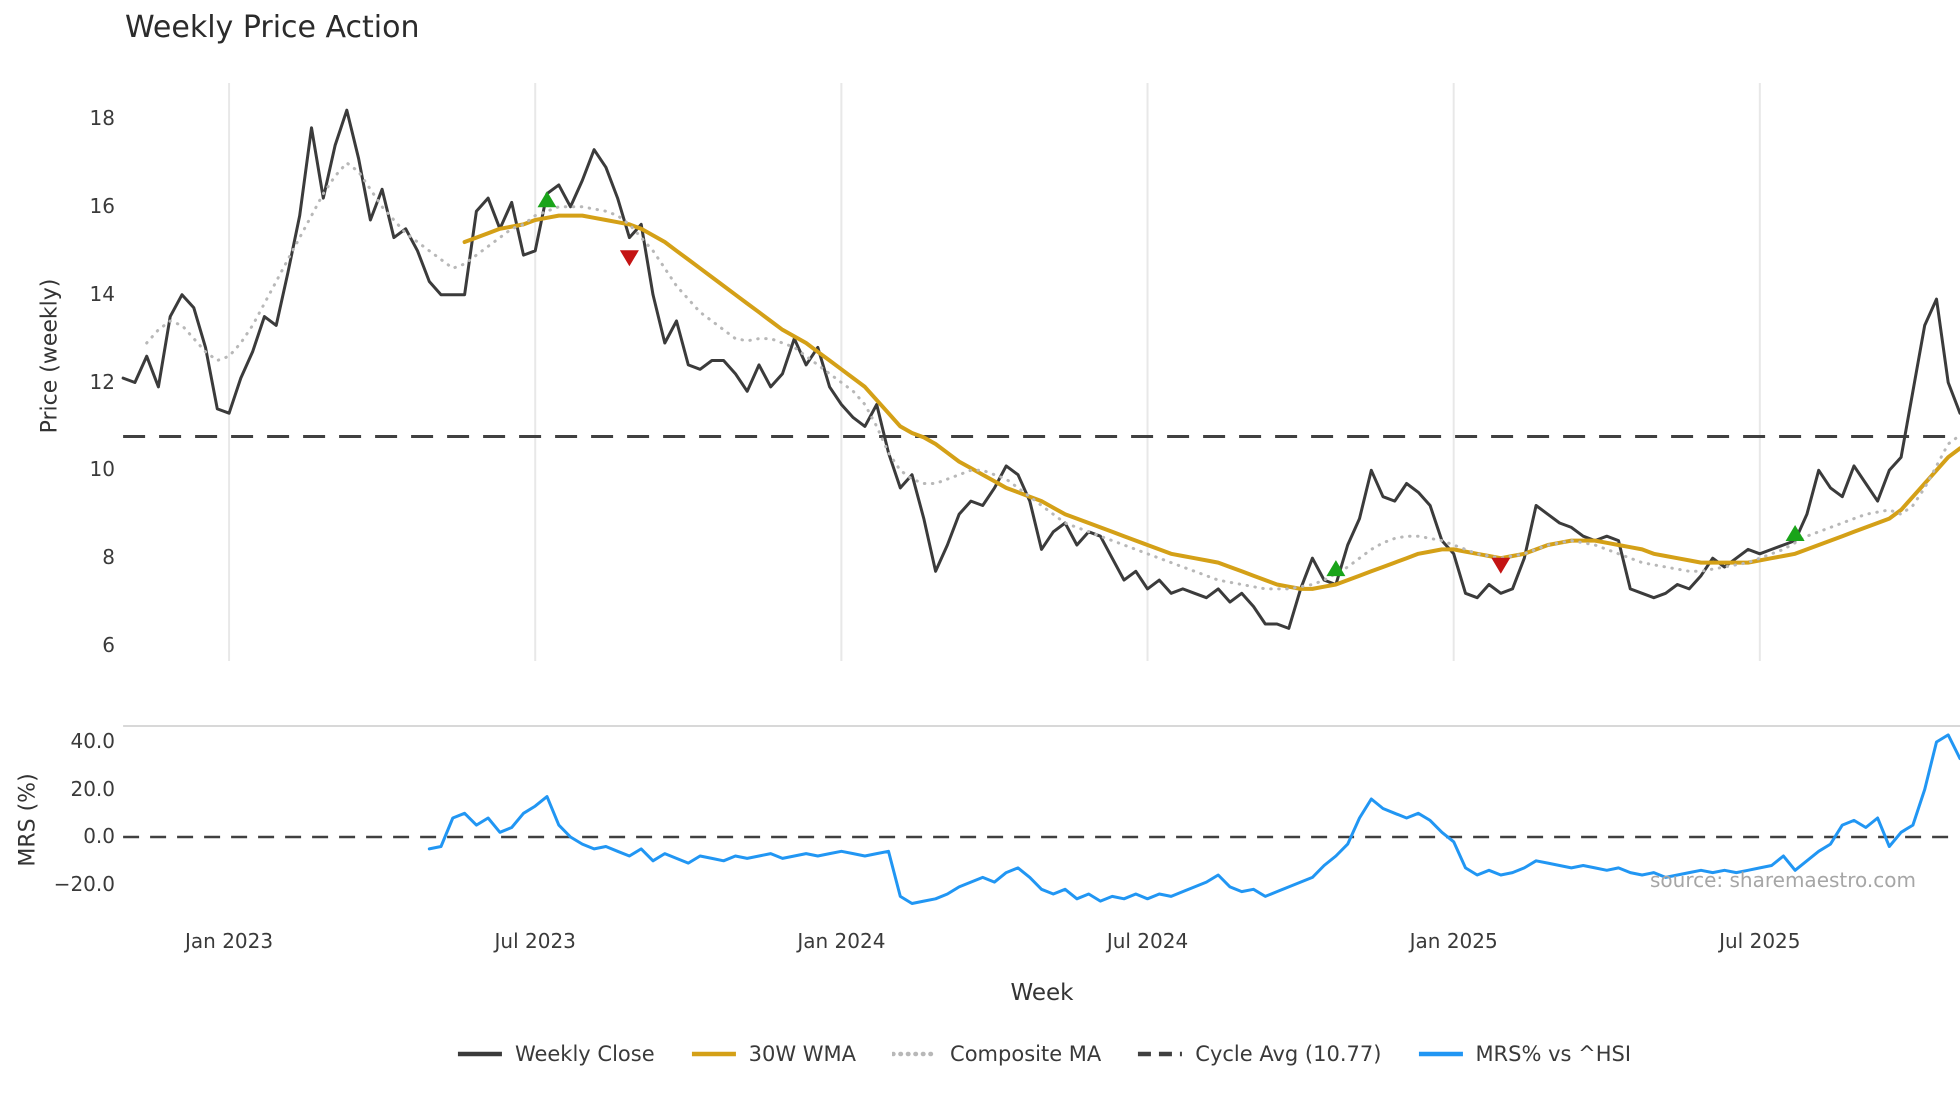  I want to click on legend-item: MRS% vs ^HSI, so click(1524, 1054).